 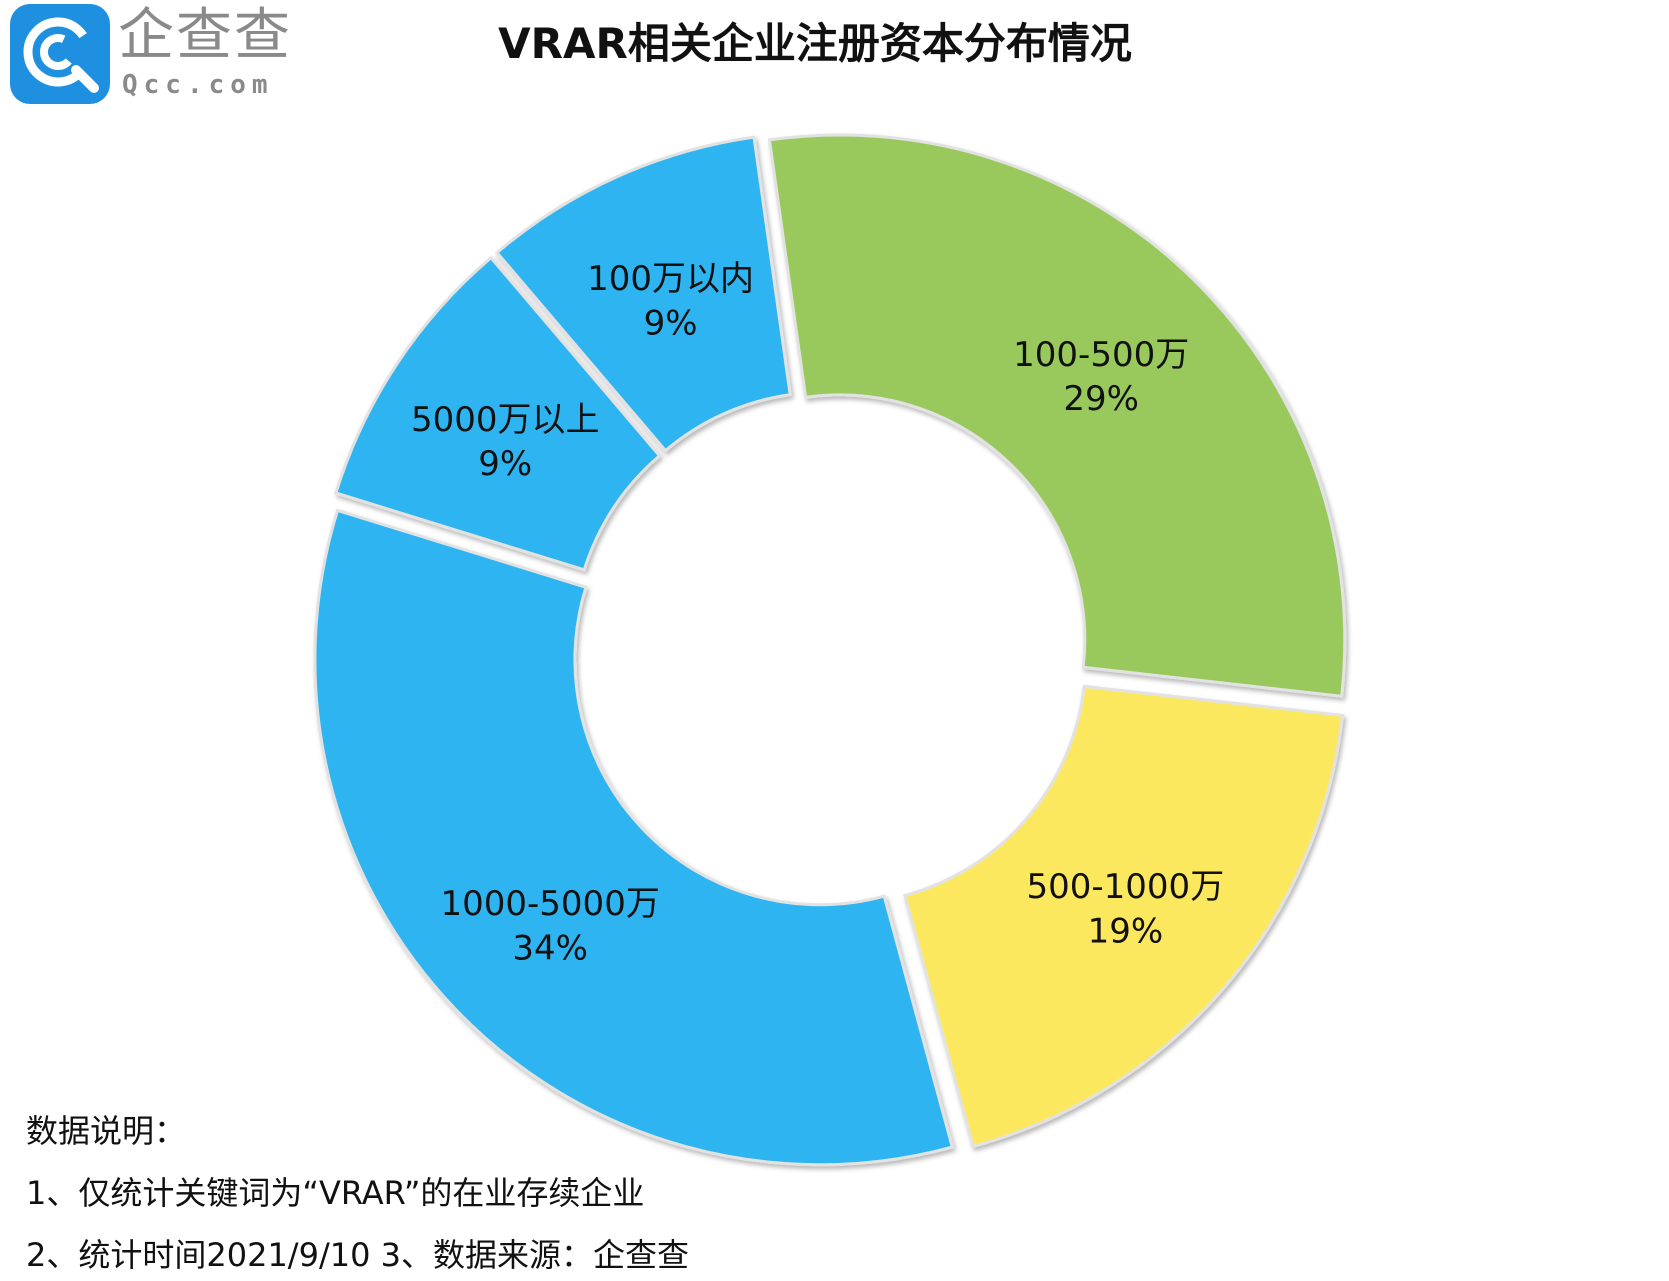 I want to click on slice-category-label: 100-500万, so click(x=1101, y=355).